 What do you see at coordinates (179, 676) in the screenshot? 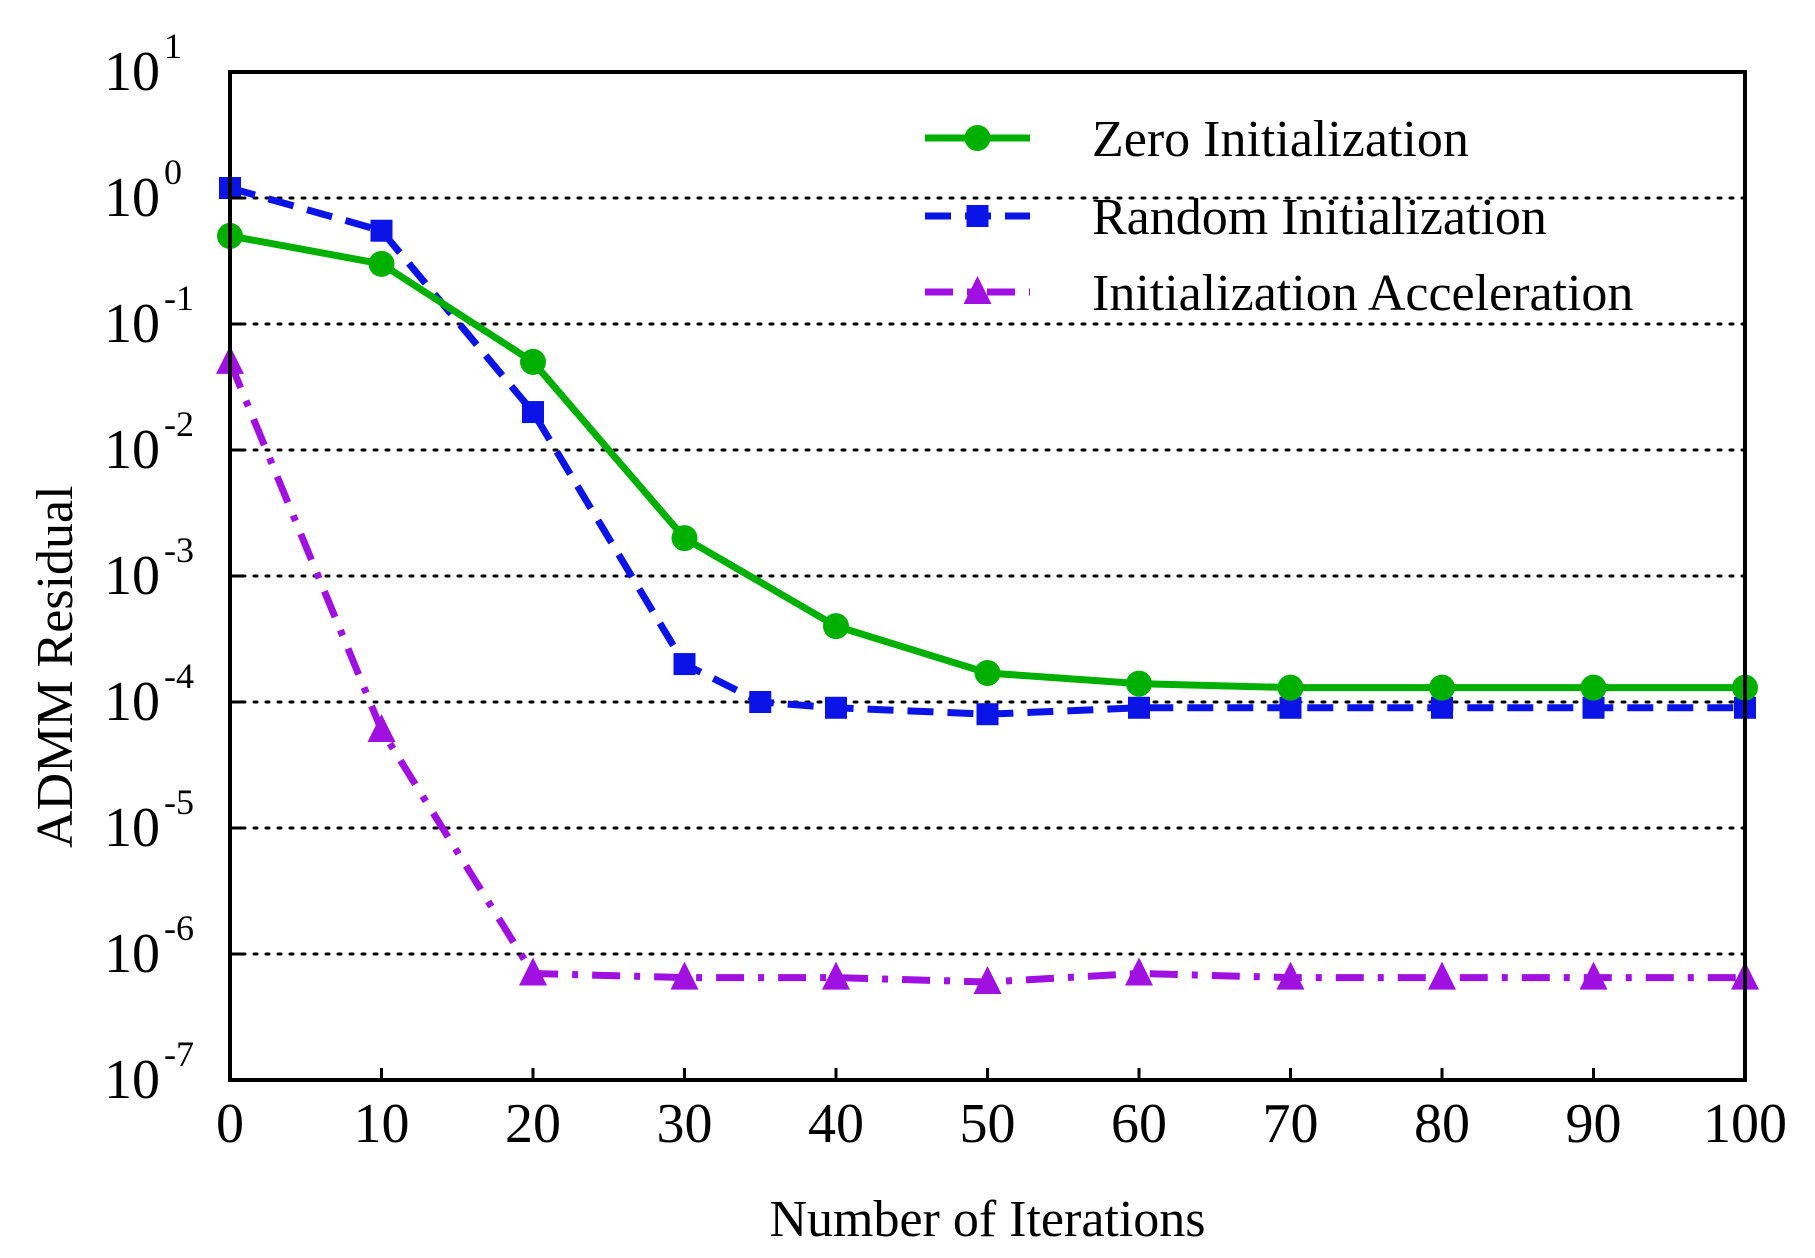
I see `y-tick-exponent: -4` at bounding box center [179, 676].